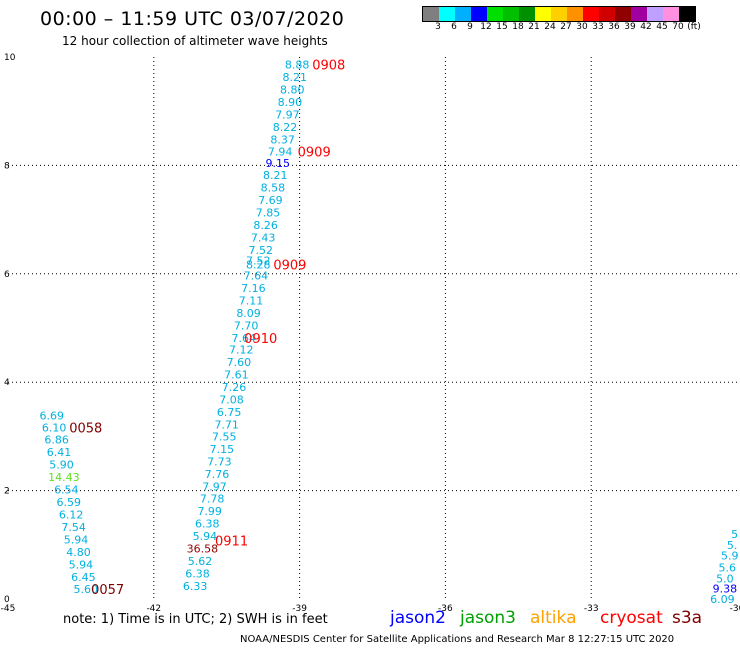 This screenshot has height=650, width=740. What do you see at coordinates (662, 27) in the screenshot?
I see `legend-label: 45` at bounding box center [662, 27].